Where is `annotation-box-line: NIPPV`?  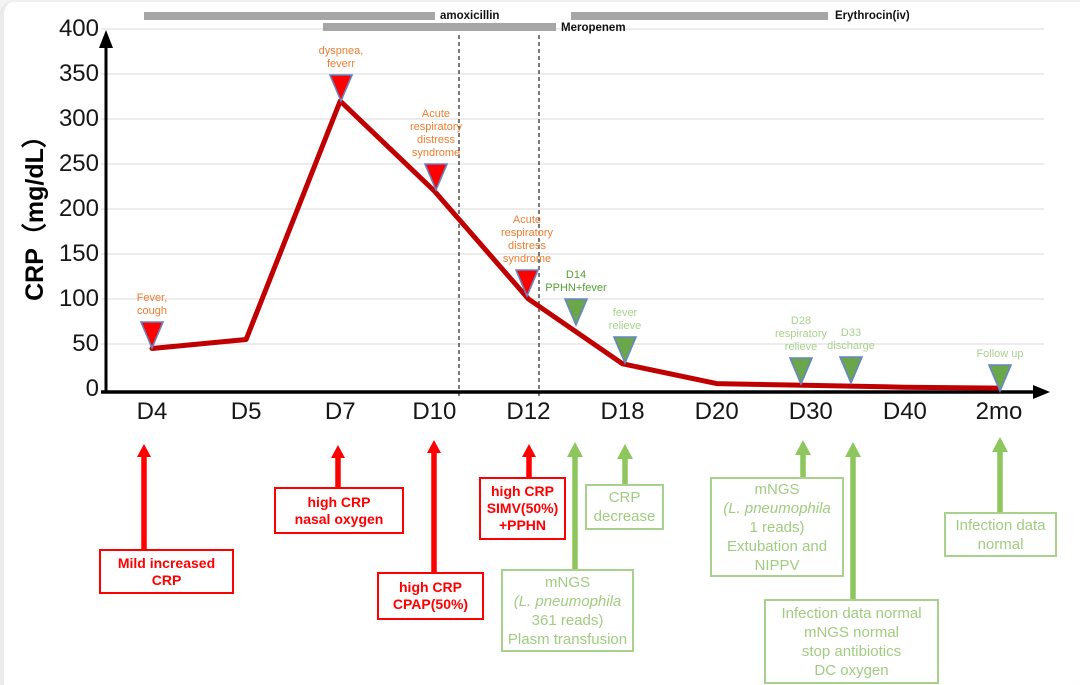 annotation-box-line: NIPPV is located at coordinates (777, 565).